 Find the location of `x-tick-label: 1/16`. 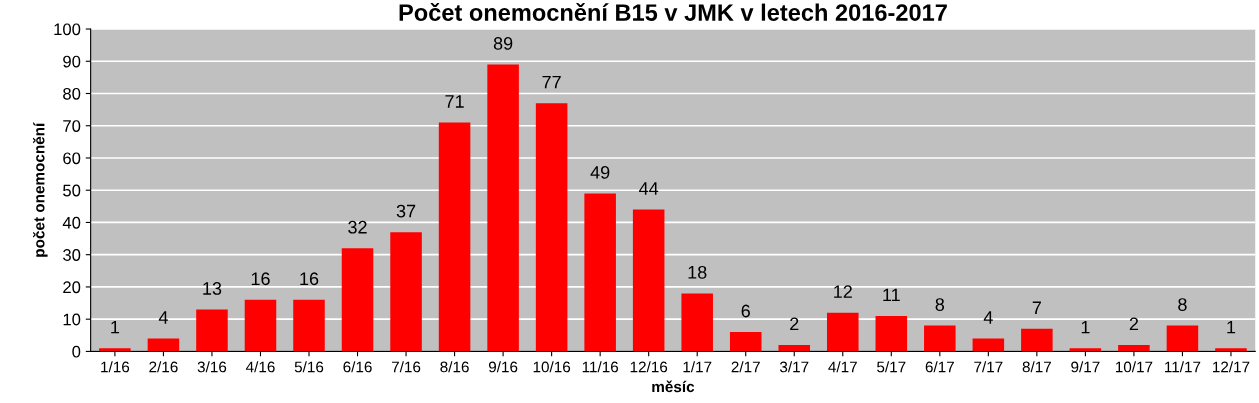

x-tick-label: 1/16 is located at coordinates (115, 367).